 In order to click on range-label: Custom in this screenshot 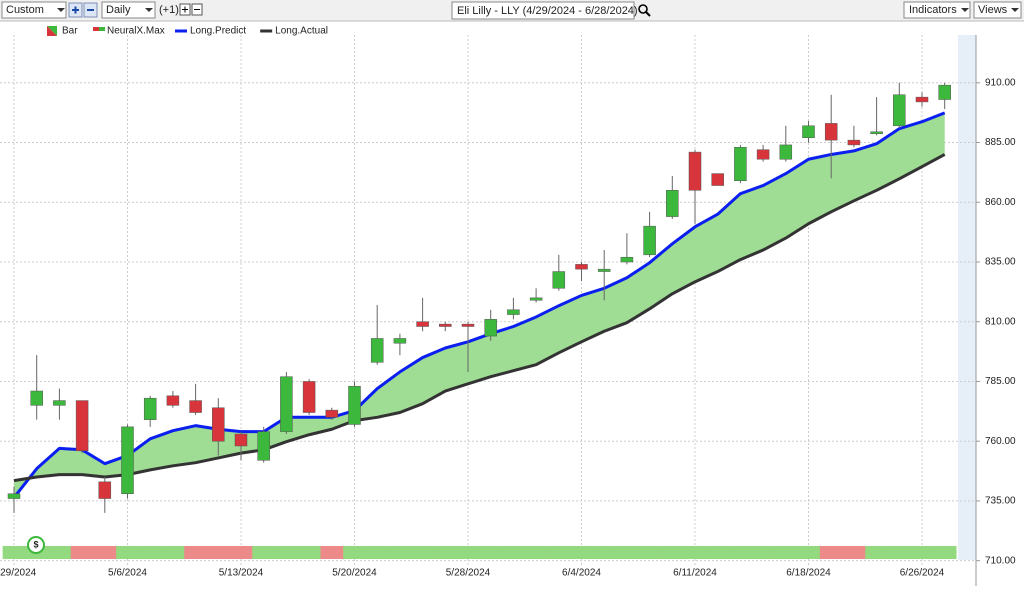, I will do `click(25, 10)`.